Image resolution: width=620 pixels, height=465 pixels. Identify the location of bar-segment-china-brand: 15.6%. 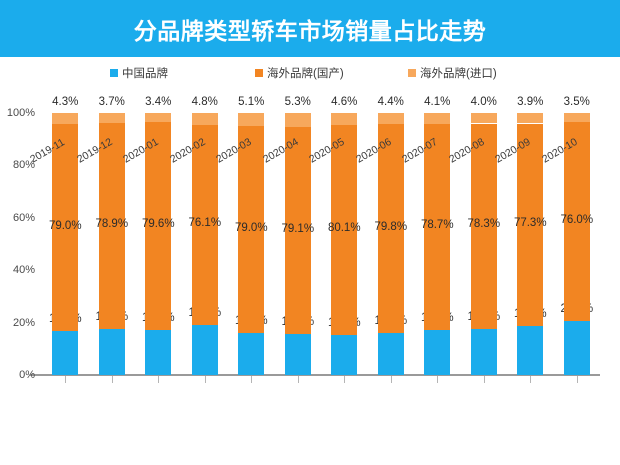
(297, 345).